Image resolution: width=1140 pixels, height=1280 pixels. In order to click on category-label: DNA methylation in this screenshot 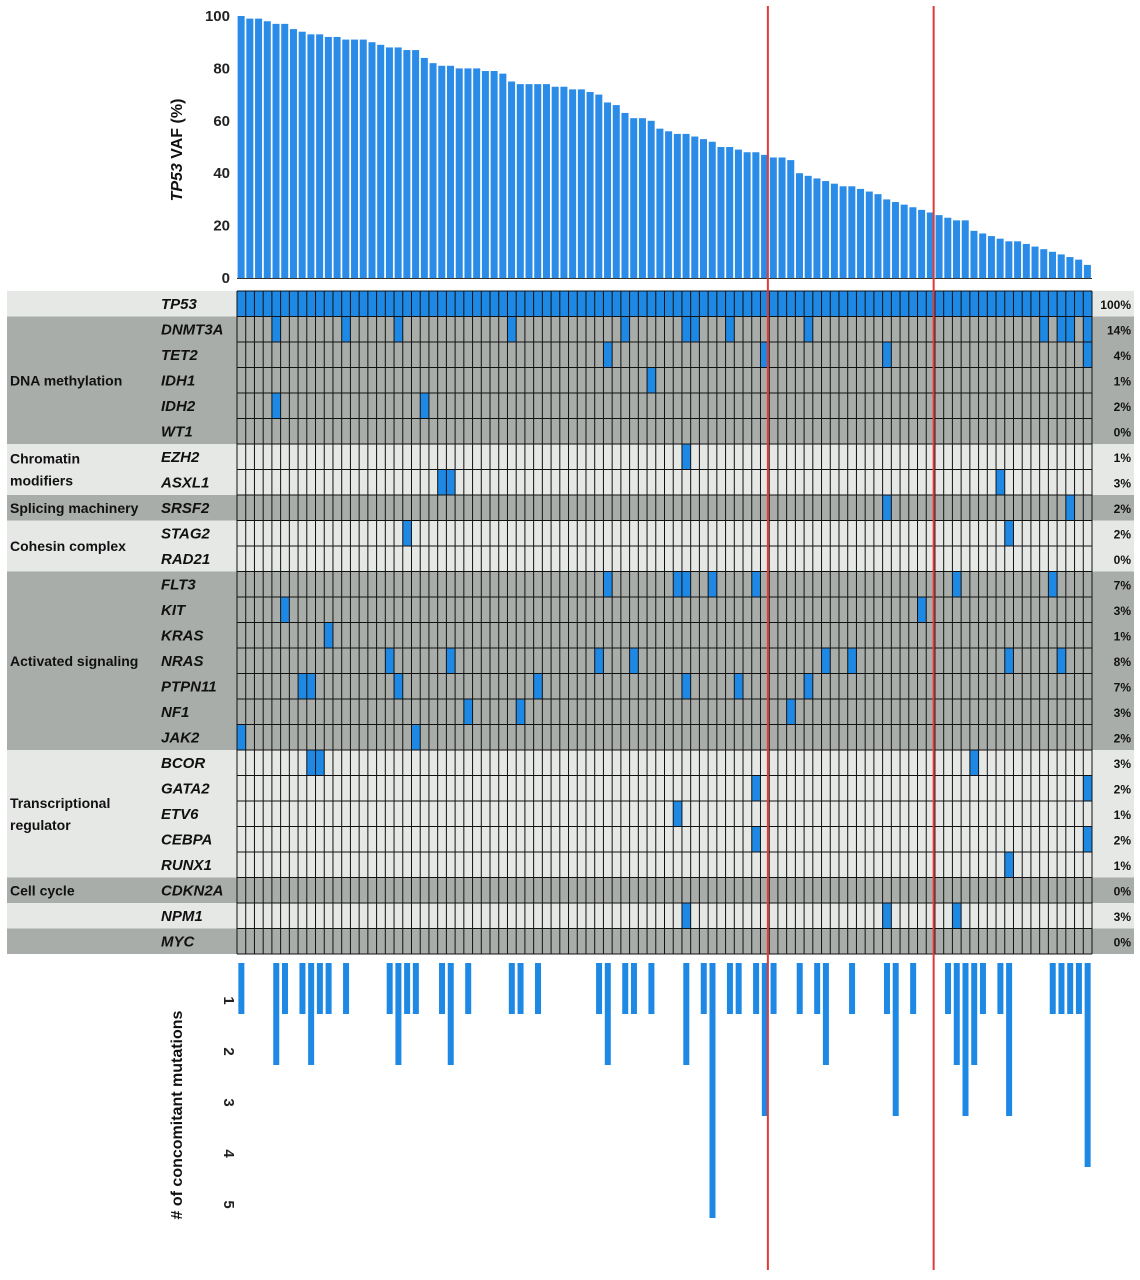, I will do `click(66, 380)`.